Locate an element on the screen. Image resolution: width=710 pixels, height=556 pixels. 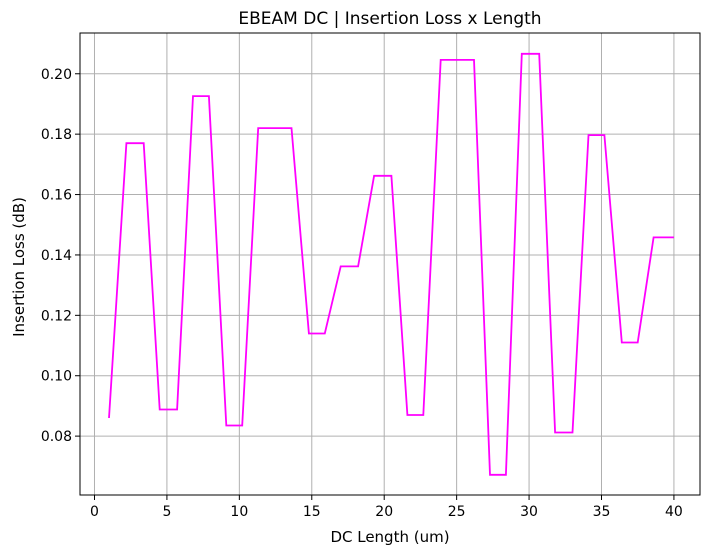
x-axis-label: DC Length (um) is located at coordinates (389, 537).